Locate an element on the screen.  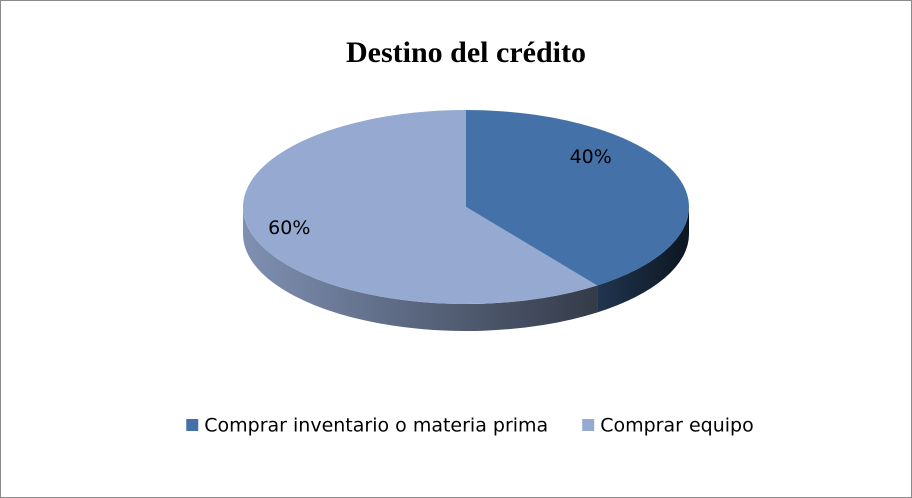
slice is located at coordinates (577, 211).